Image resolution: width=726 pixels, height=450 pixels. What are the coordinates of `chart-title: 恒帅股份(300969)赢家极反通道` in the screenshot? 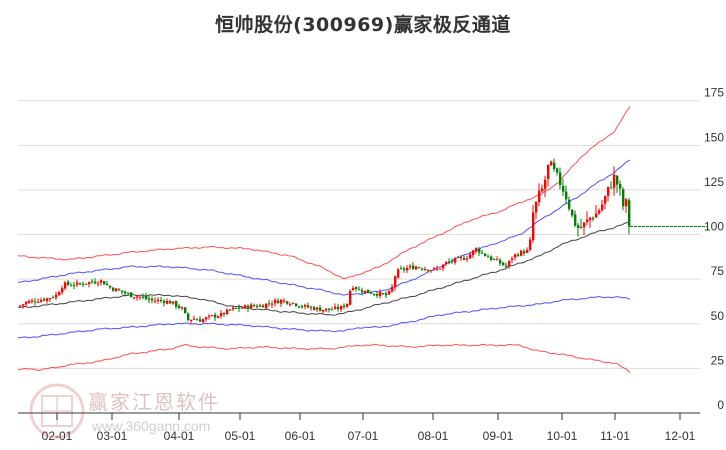 It's located at (363, 25).